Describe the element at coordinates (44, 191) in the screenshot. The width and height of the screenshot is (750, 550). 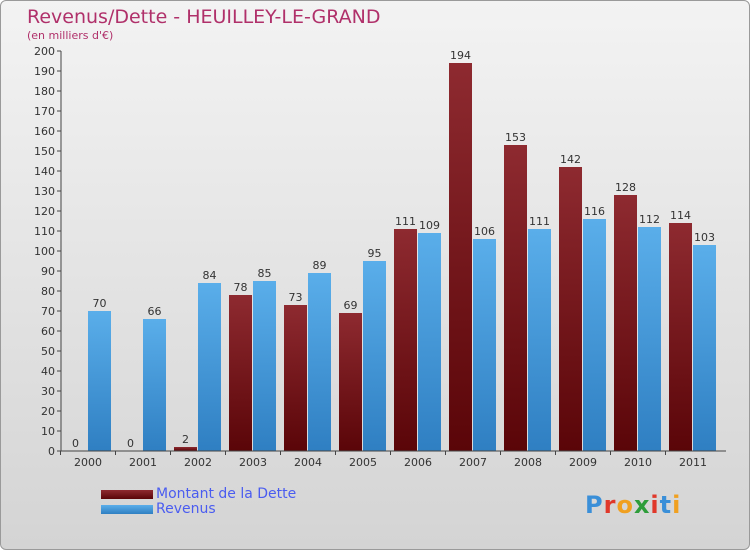
I see `y-tick-label-130: 130` at that location.